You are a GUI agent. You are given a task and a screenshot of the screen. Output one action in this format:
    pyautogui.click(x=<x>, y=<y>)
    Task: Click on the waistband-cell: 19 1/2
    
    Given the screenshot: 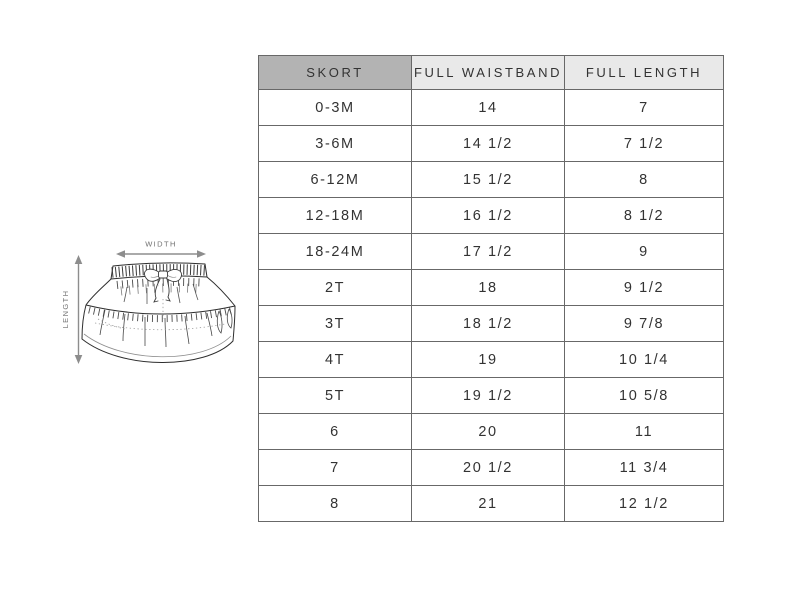 What is the action you would take?
    pyautogui.click(x=488, y=395)
    